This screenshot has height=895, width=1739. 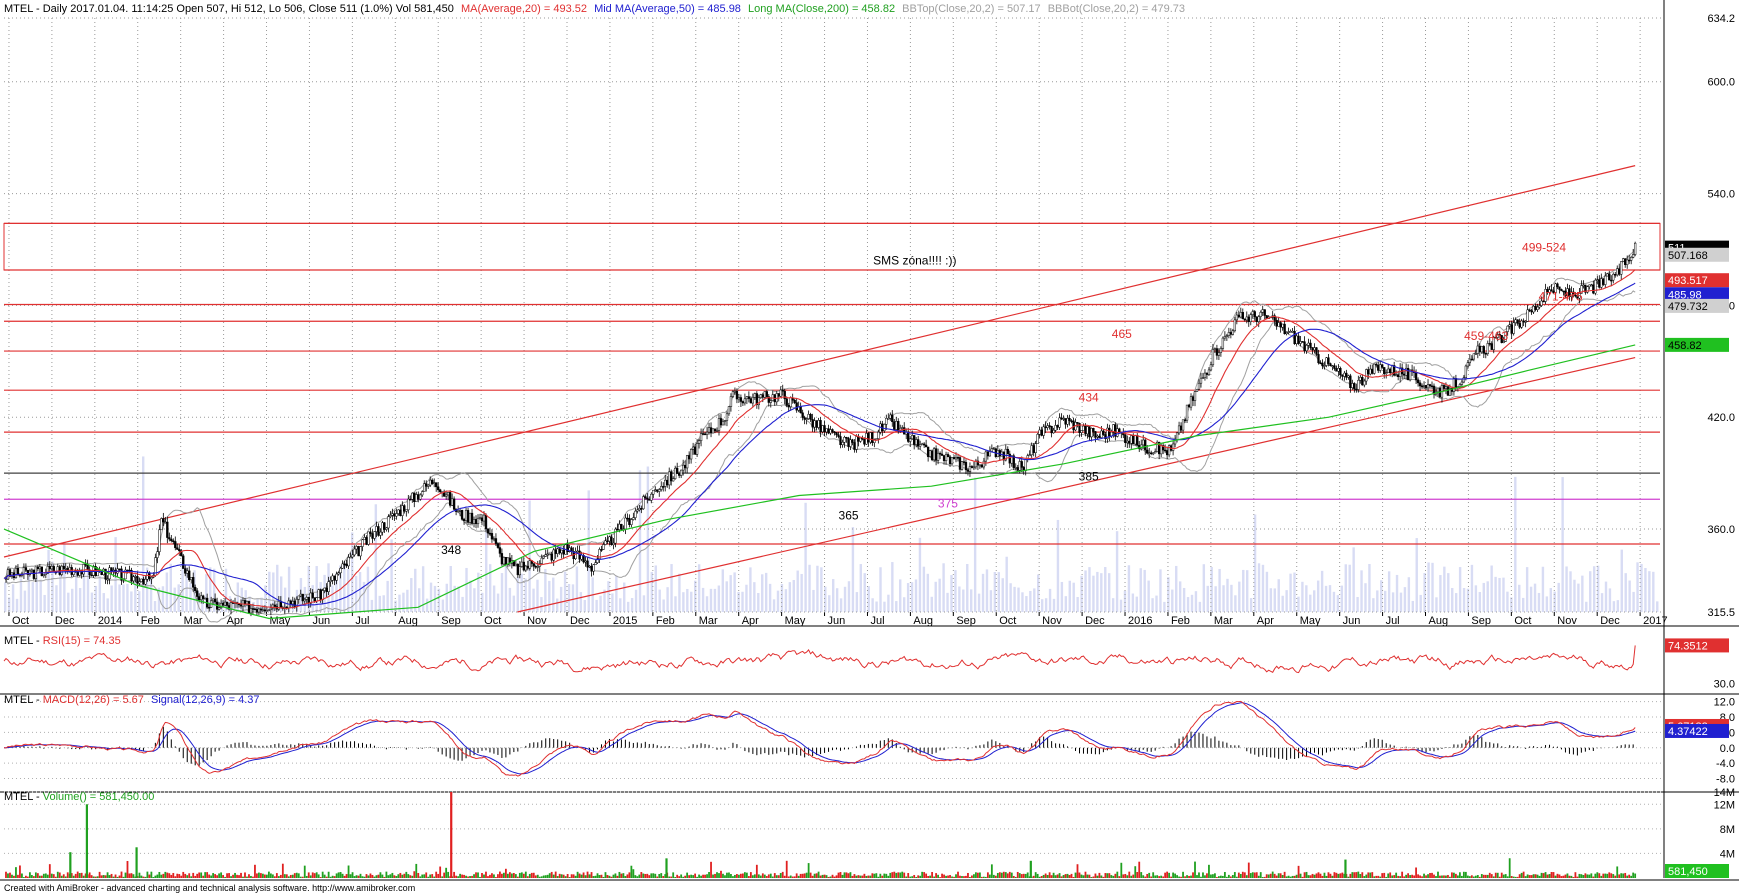 What do you see at coordinates (1265, 621) in the screenshot?
I see `x-tick-label: Apr` at bounding box center [1265, 621].